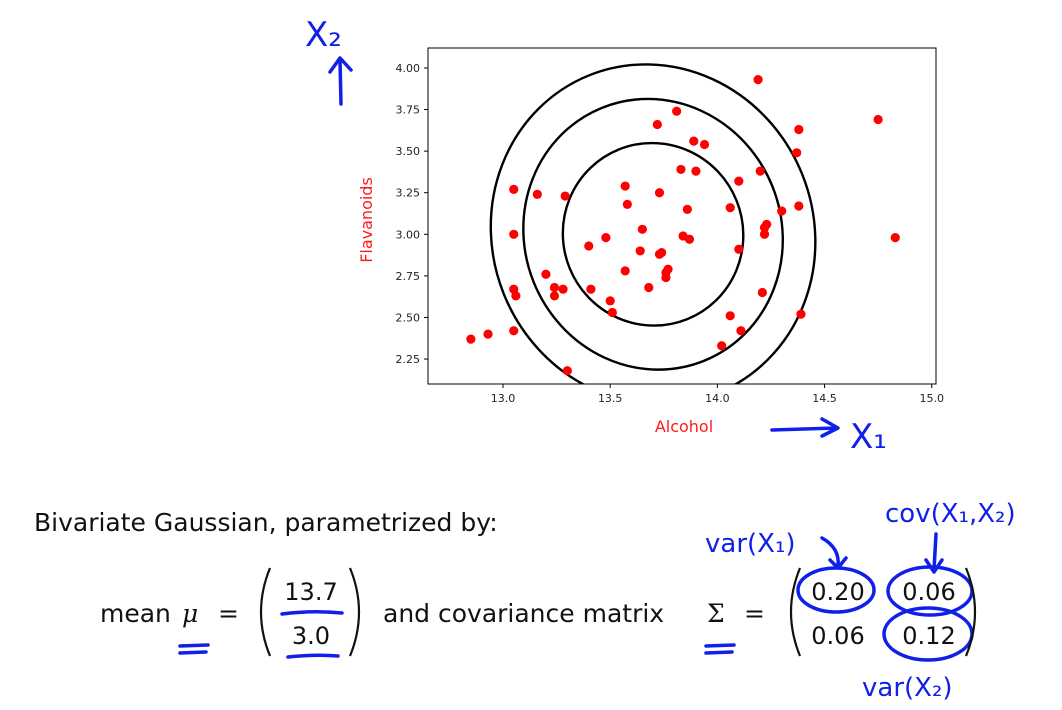 This screenshot has width=1062, height=710. Describe the element at coordinates (313, 656) in the screenshot. I see `mean-bottom-underline` at that location.